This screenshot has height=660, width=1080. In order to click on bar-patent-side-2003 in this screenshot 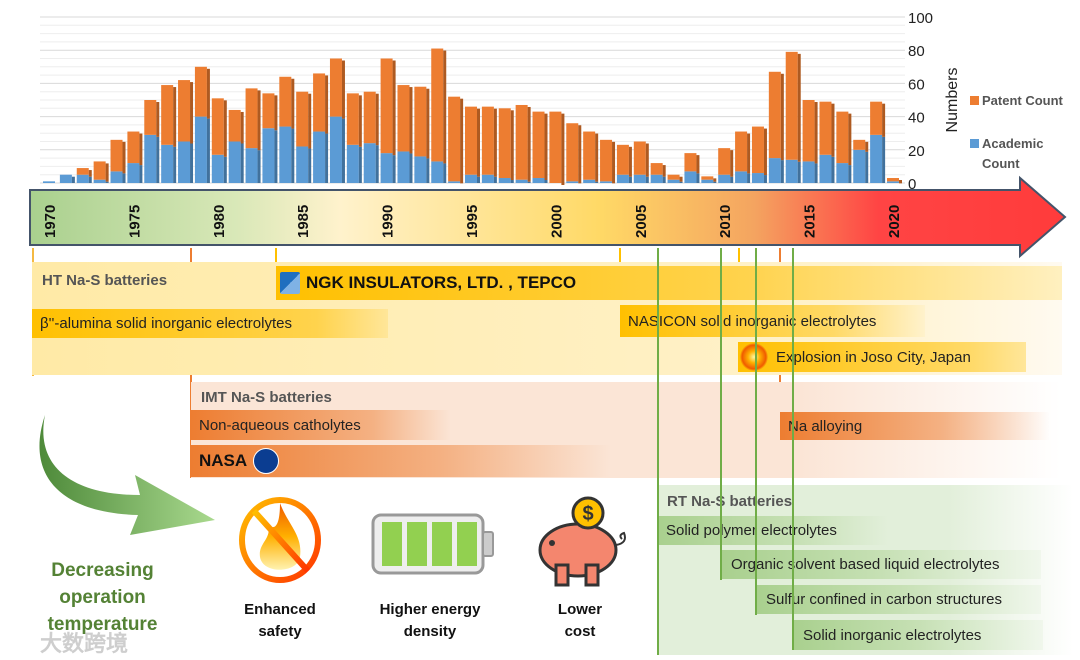, I will do `click(614, 162)`.